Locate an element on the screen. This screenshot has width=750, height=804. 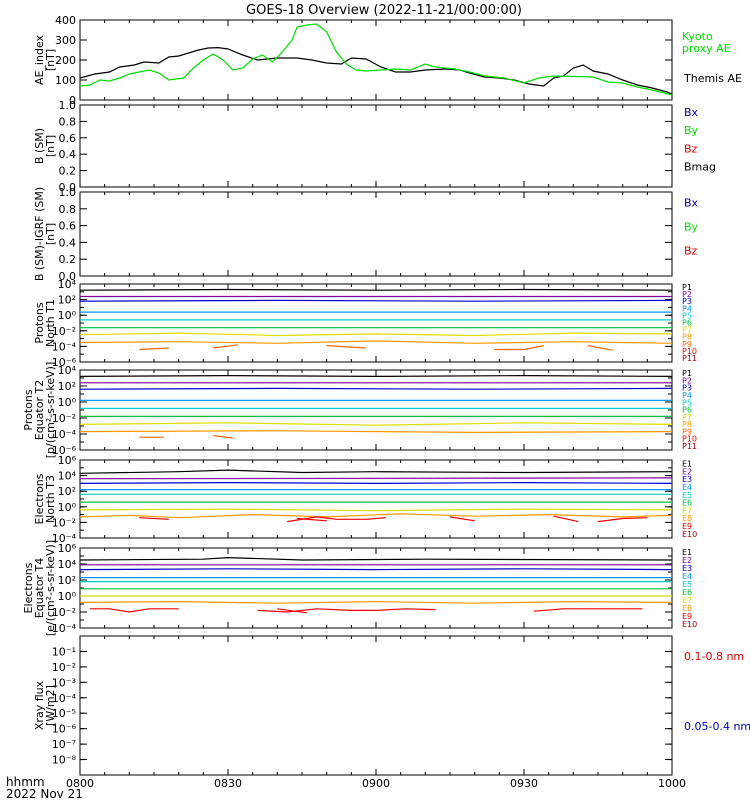
series-line-p9c is located at coordinates (346, 347).